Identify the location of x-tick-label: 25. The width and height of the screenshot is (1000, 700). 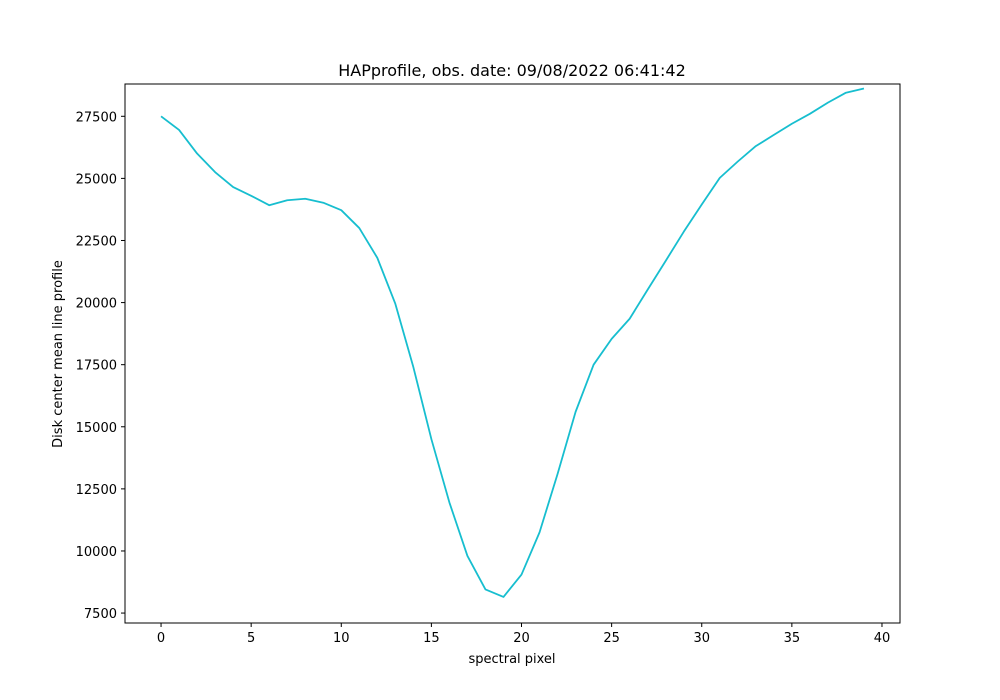
(611, 638).